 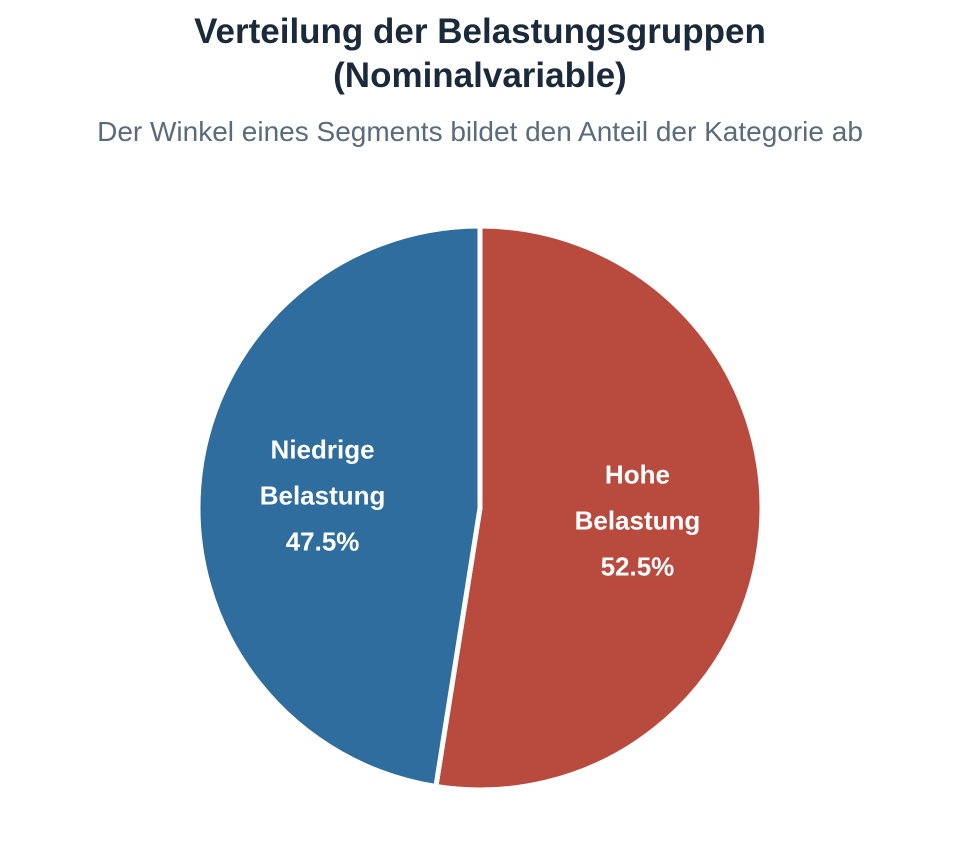 I want to click on slice-value: 52.5%, so click(x=638, y=566).